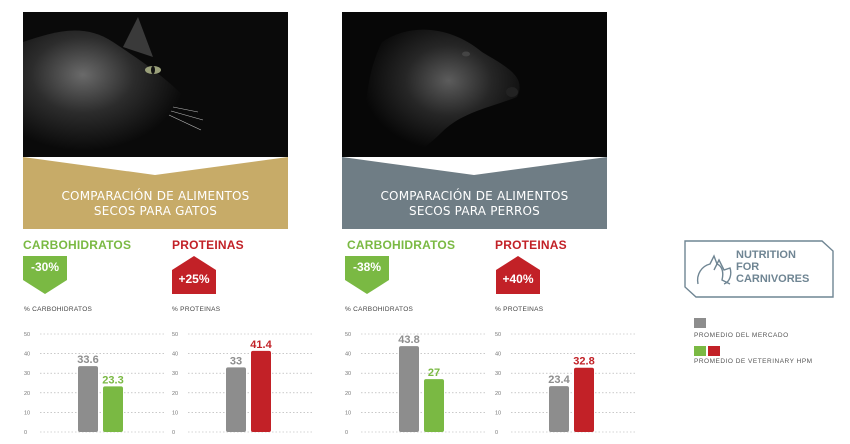 The image size is (850, 444). Describe the element at coordinates (112, 380) in the screenshot. I see `bar-value-label: 23.3` at that location.